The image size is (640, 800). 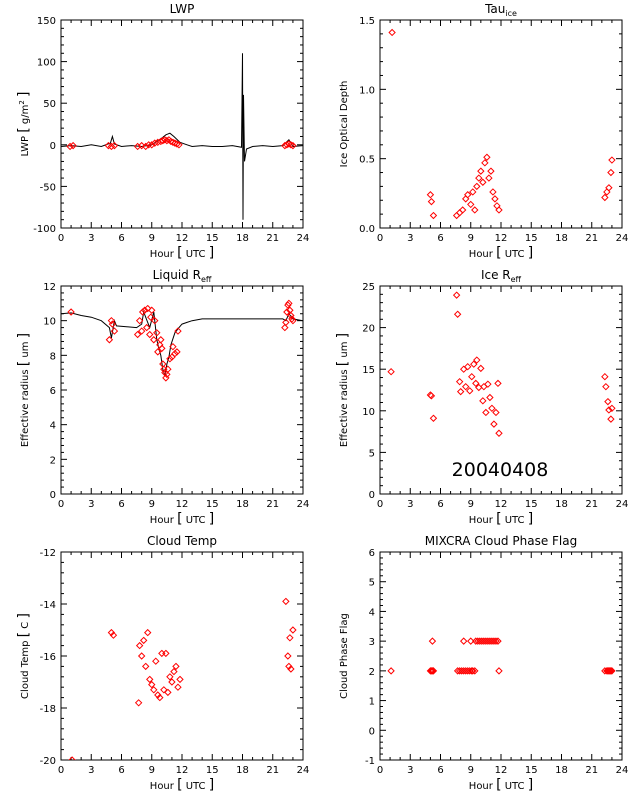 I want to click on chart-title: LWP, so click(x=182, y=9).